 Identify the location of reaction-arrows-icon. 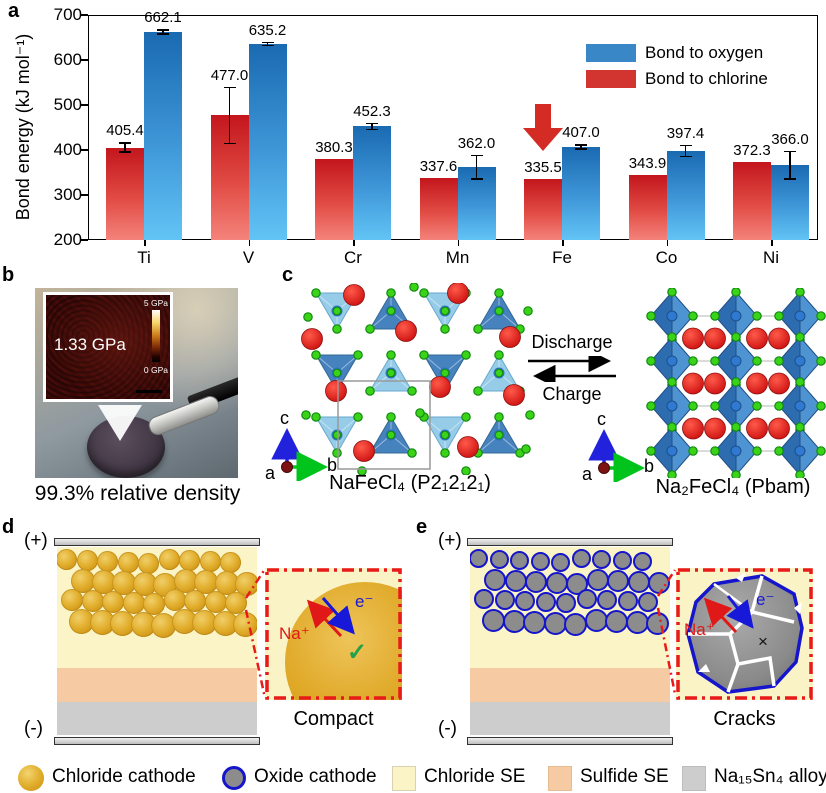
(572, 369).